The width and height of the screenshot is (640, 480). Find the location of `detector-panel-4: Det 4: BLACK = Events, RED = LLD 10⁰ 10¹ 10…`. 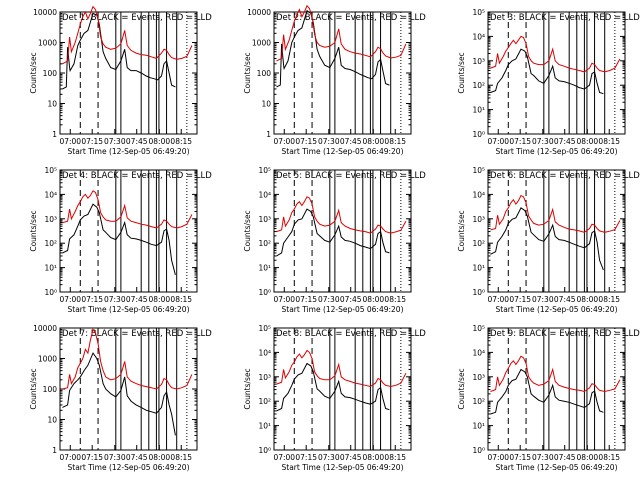

detector-panel-4: Det 4: BLACK = Events, RED = LLD 10⁰ 10¹ 10… is located at coordinates (120, 240).